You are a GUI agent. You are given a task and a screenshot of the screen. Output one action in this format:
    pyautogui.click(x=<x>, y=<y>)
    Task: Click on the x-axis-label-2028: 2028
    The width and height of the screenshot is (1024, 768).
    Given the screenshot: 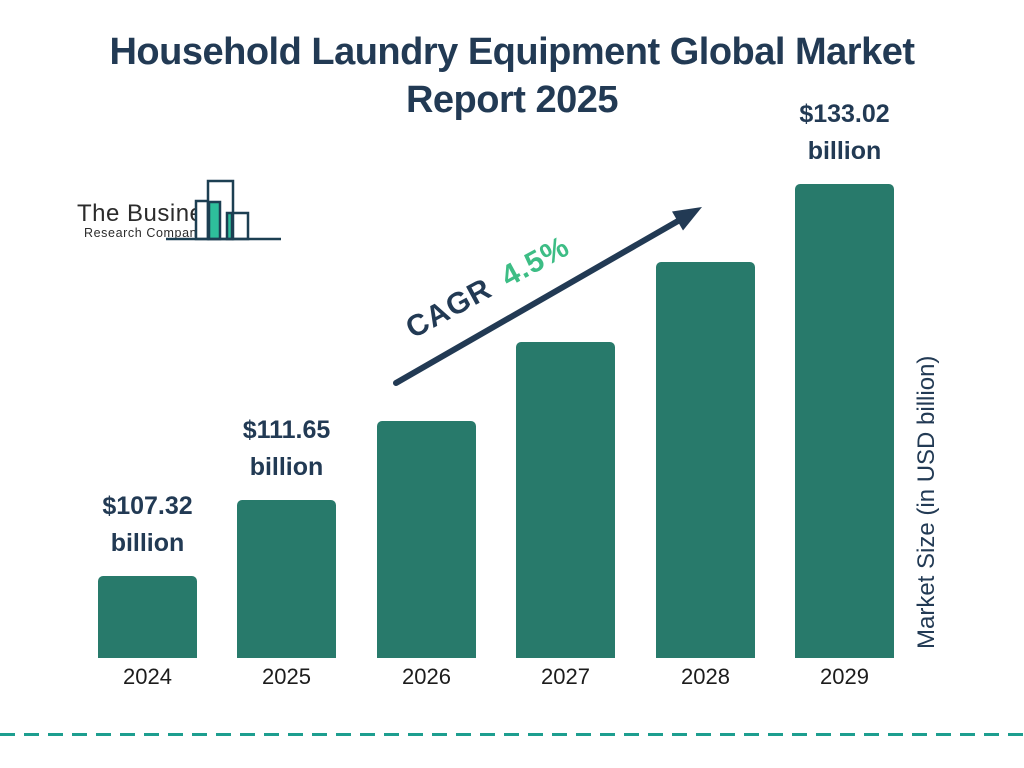 What is the action you would take?
    pyautogui.click(x=705, y=676)
    